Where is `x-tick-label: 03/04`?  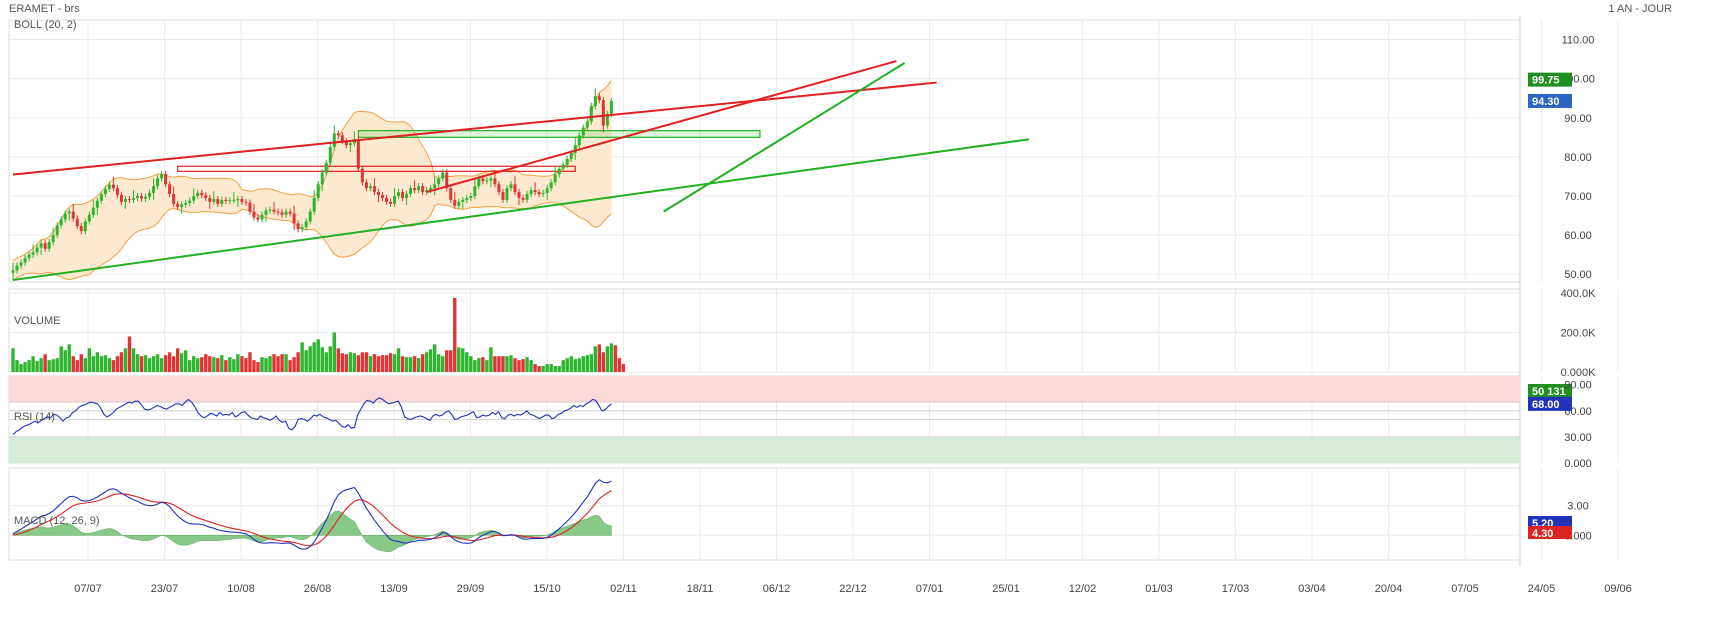
x-tick-label: 03/04 is located at coordinates (1312, 589).